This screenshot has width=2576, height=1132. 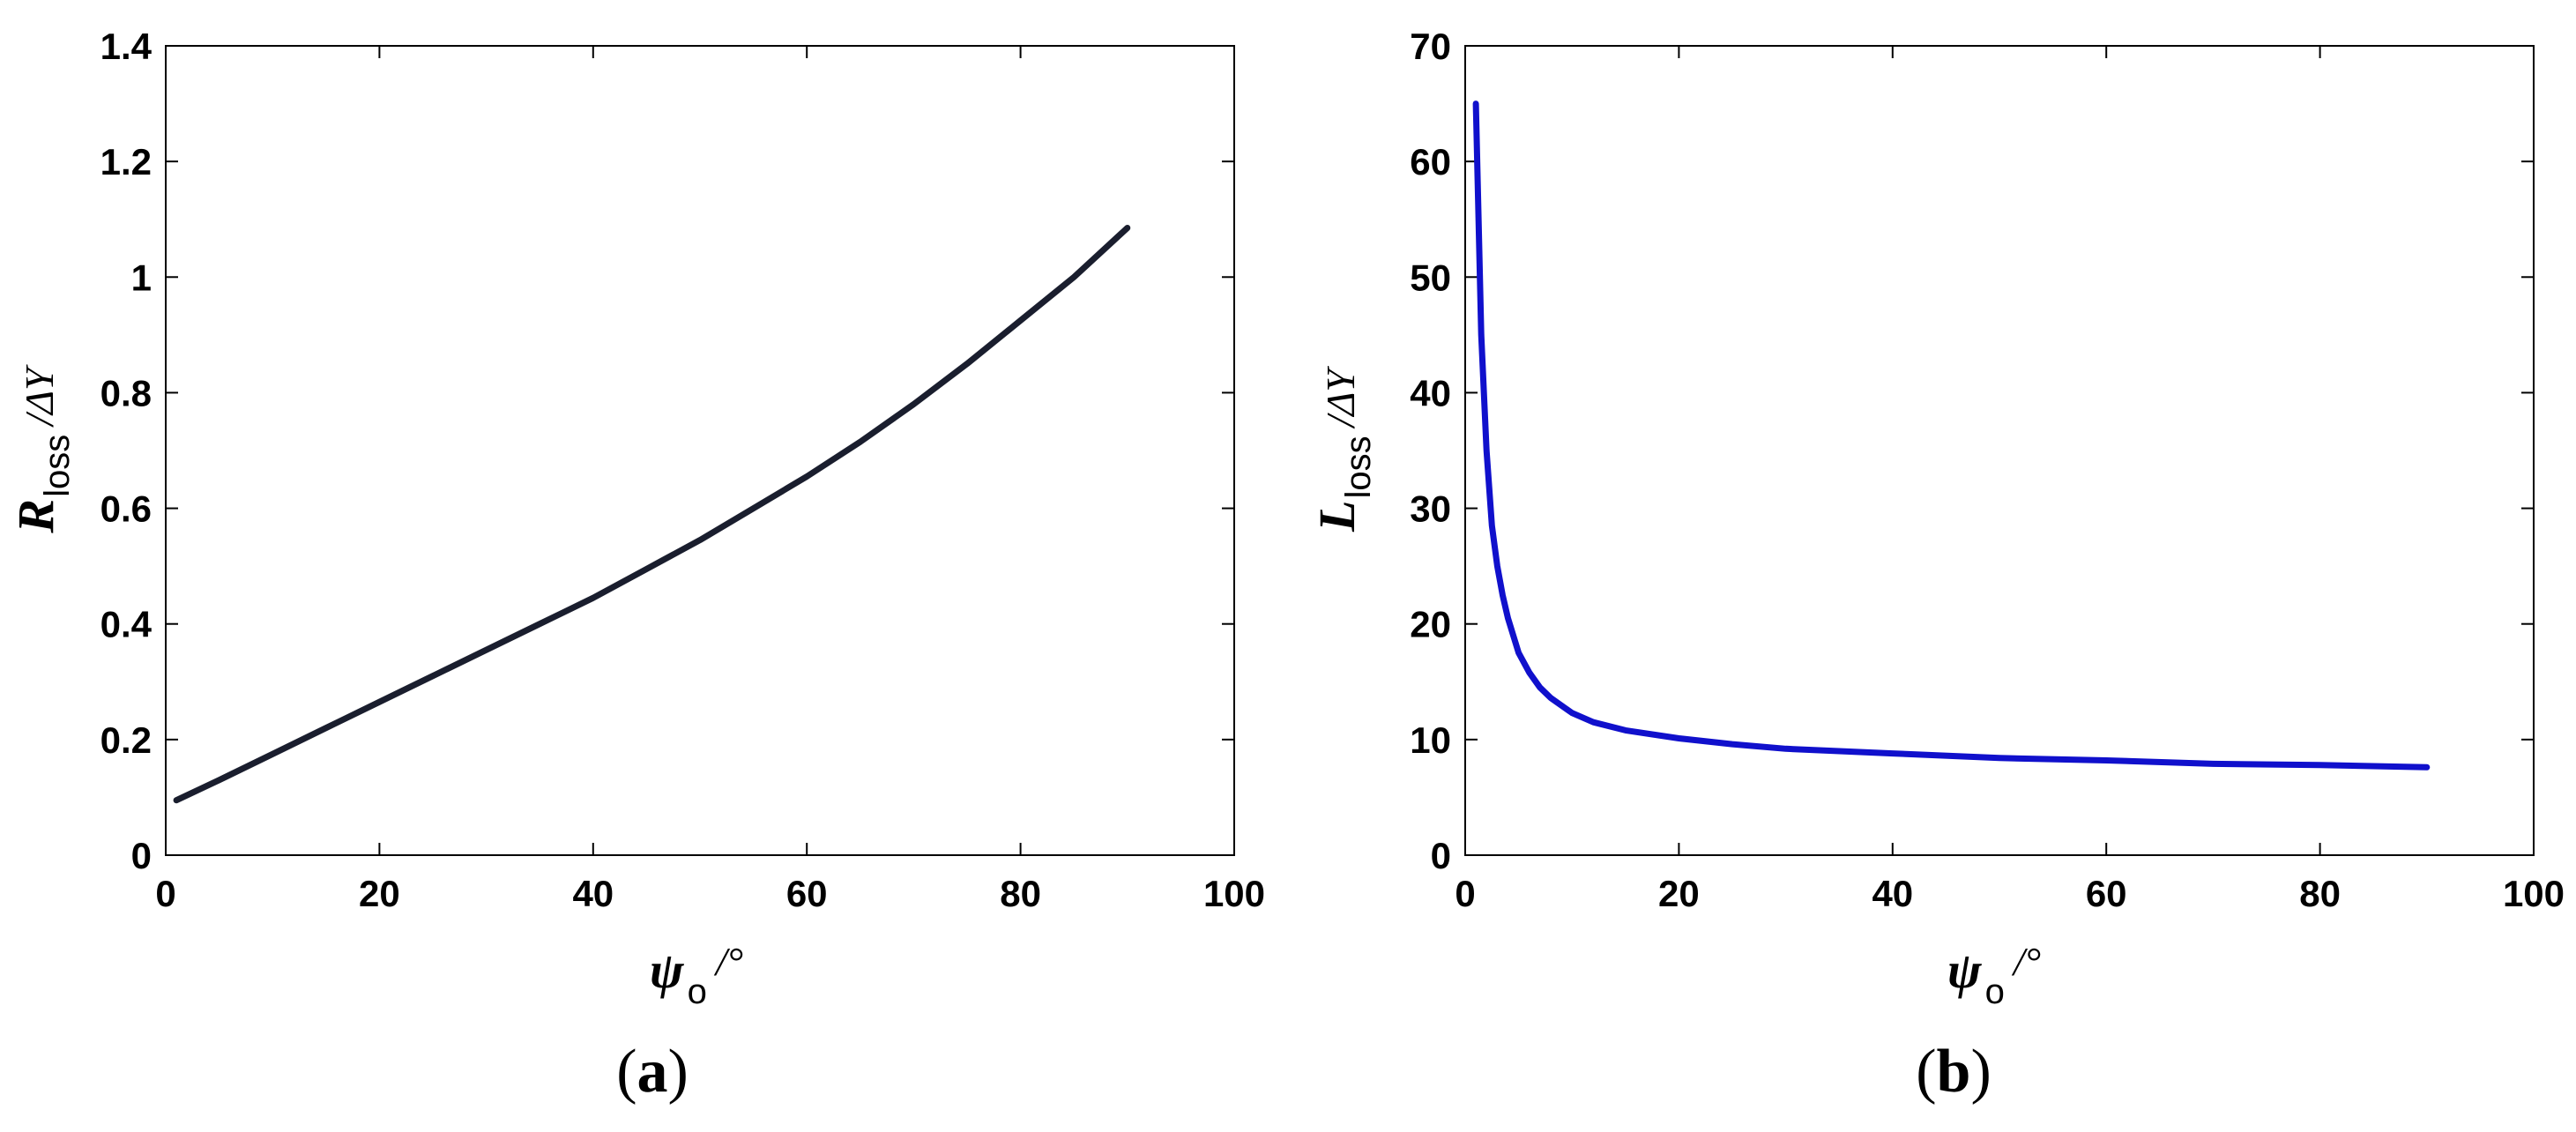 What do you see at coordinates (1430, 509) in the screenshot?
I see `y-tick-label: 30` at bounding box center [1430, 509].